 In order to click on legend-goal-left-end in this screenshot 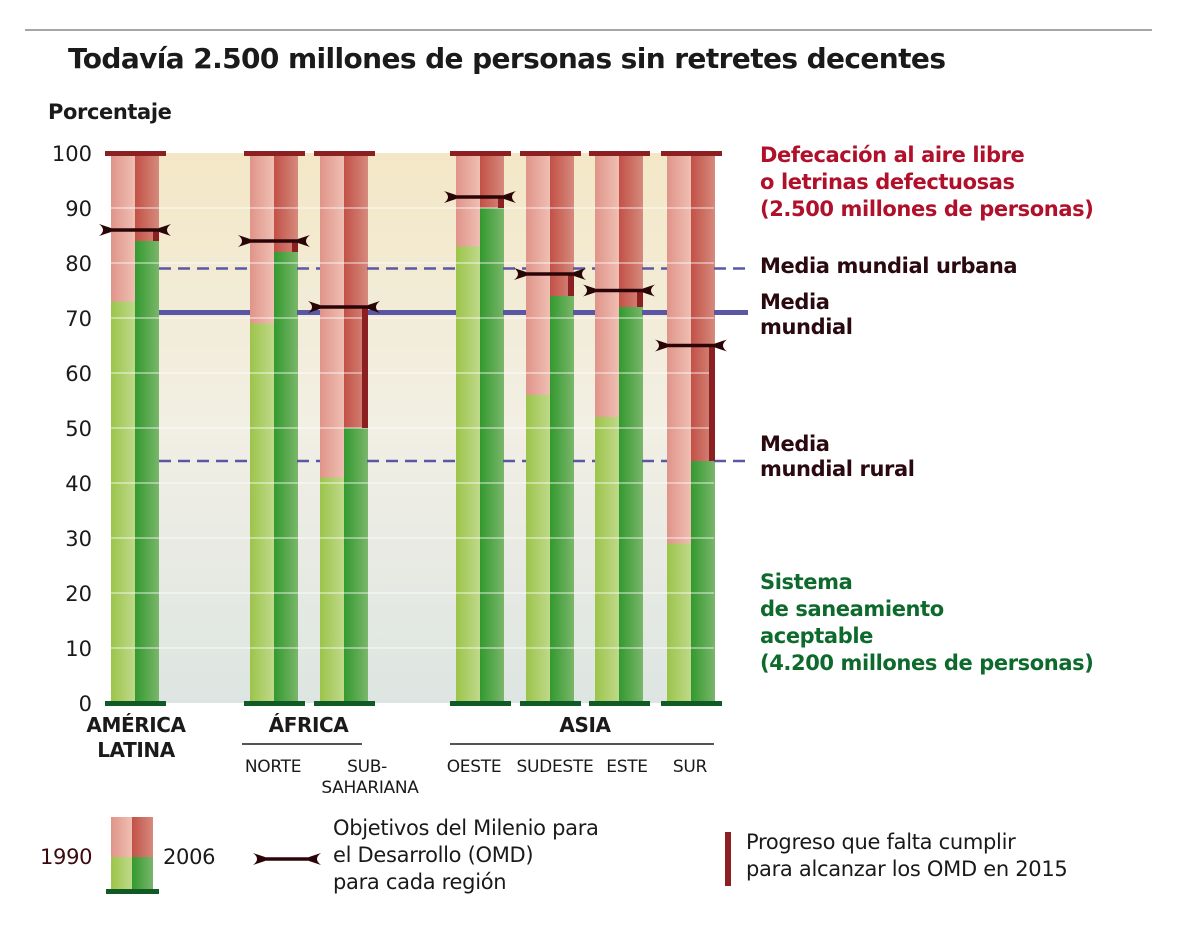, I will do `click(259, 859)`.